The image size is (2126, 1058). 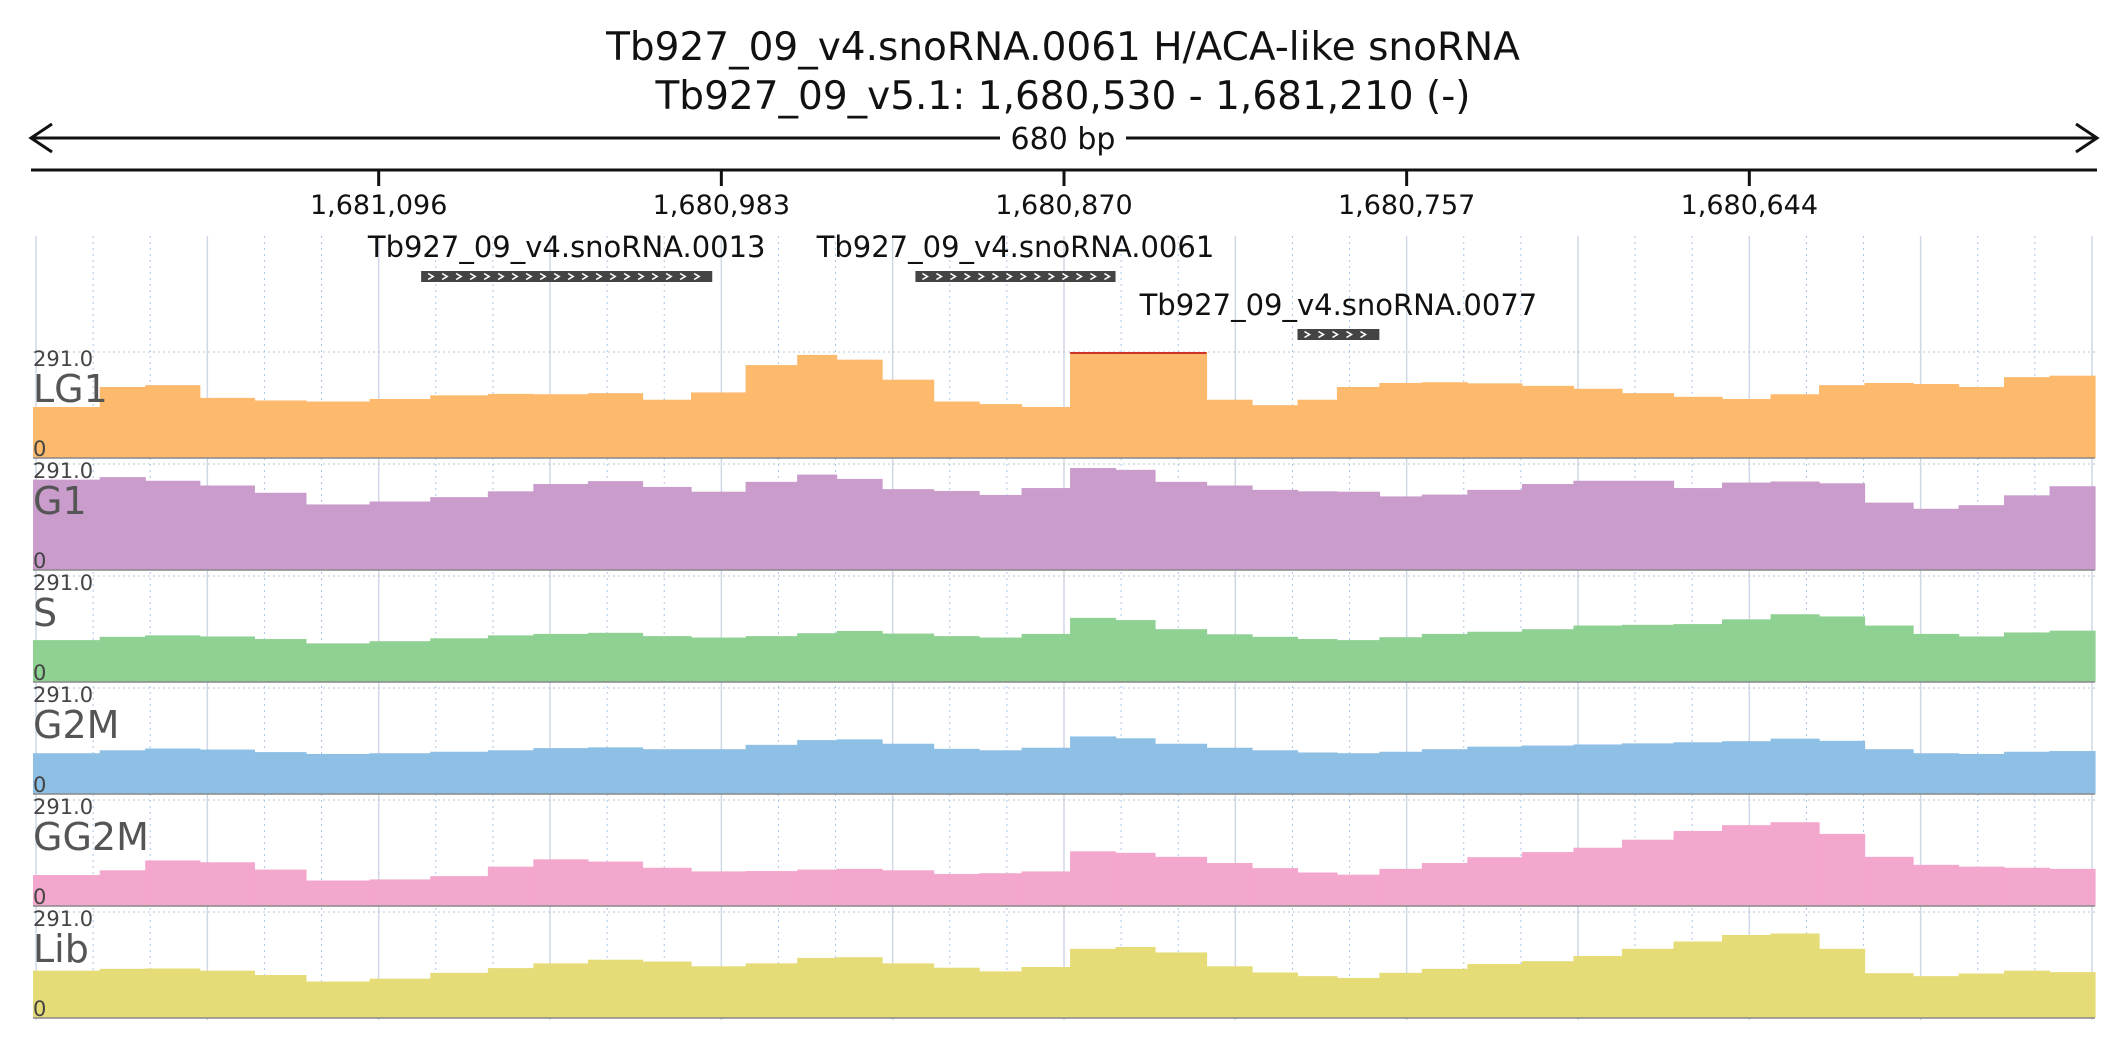 I want to click on track-name: G1, so click(x=60, y=501).